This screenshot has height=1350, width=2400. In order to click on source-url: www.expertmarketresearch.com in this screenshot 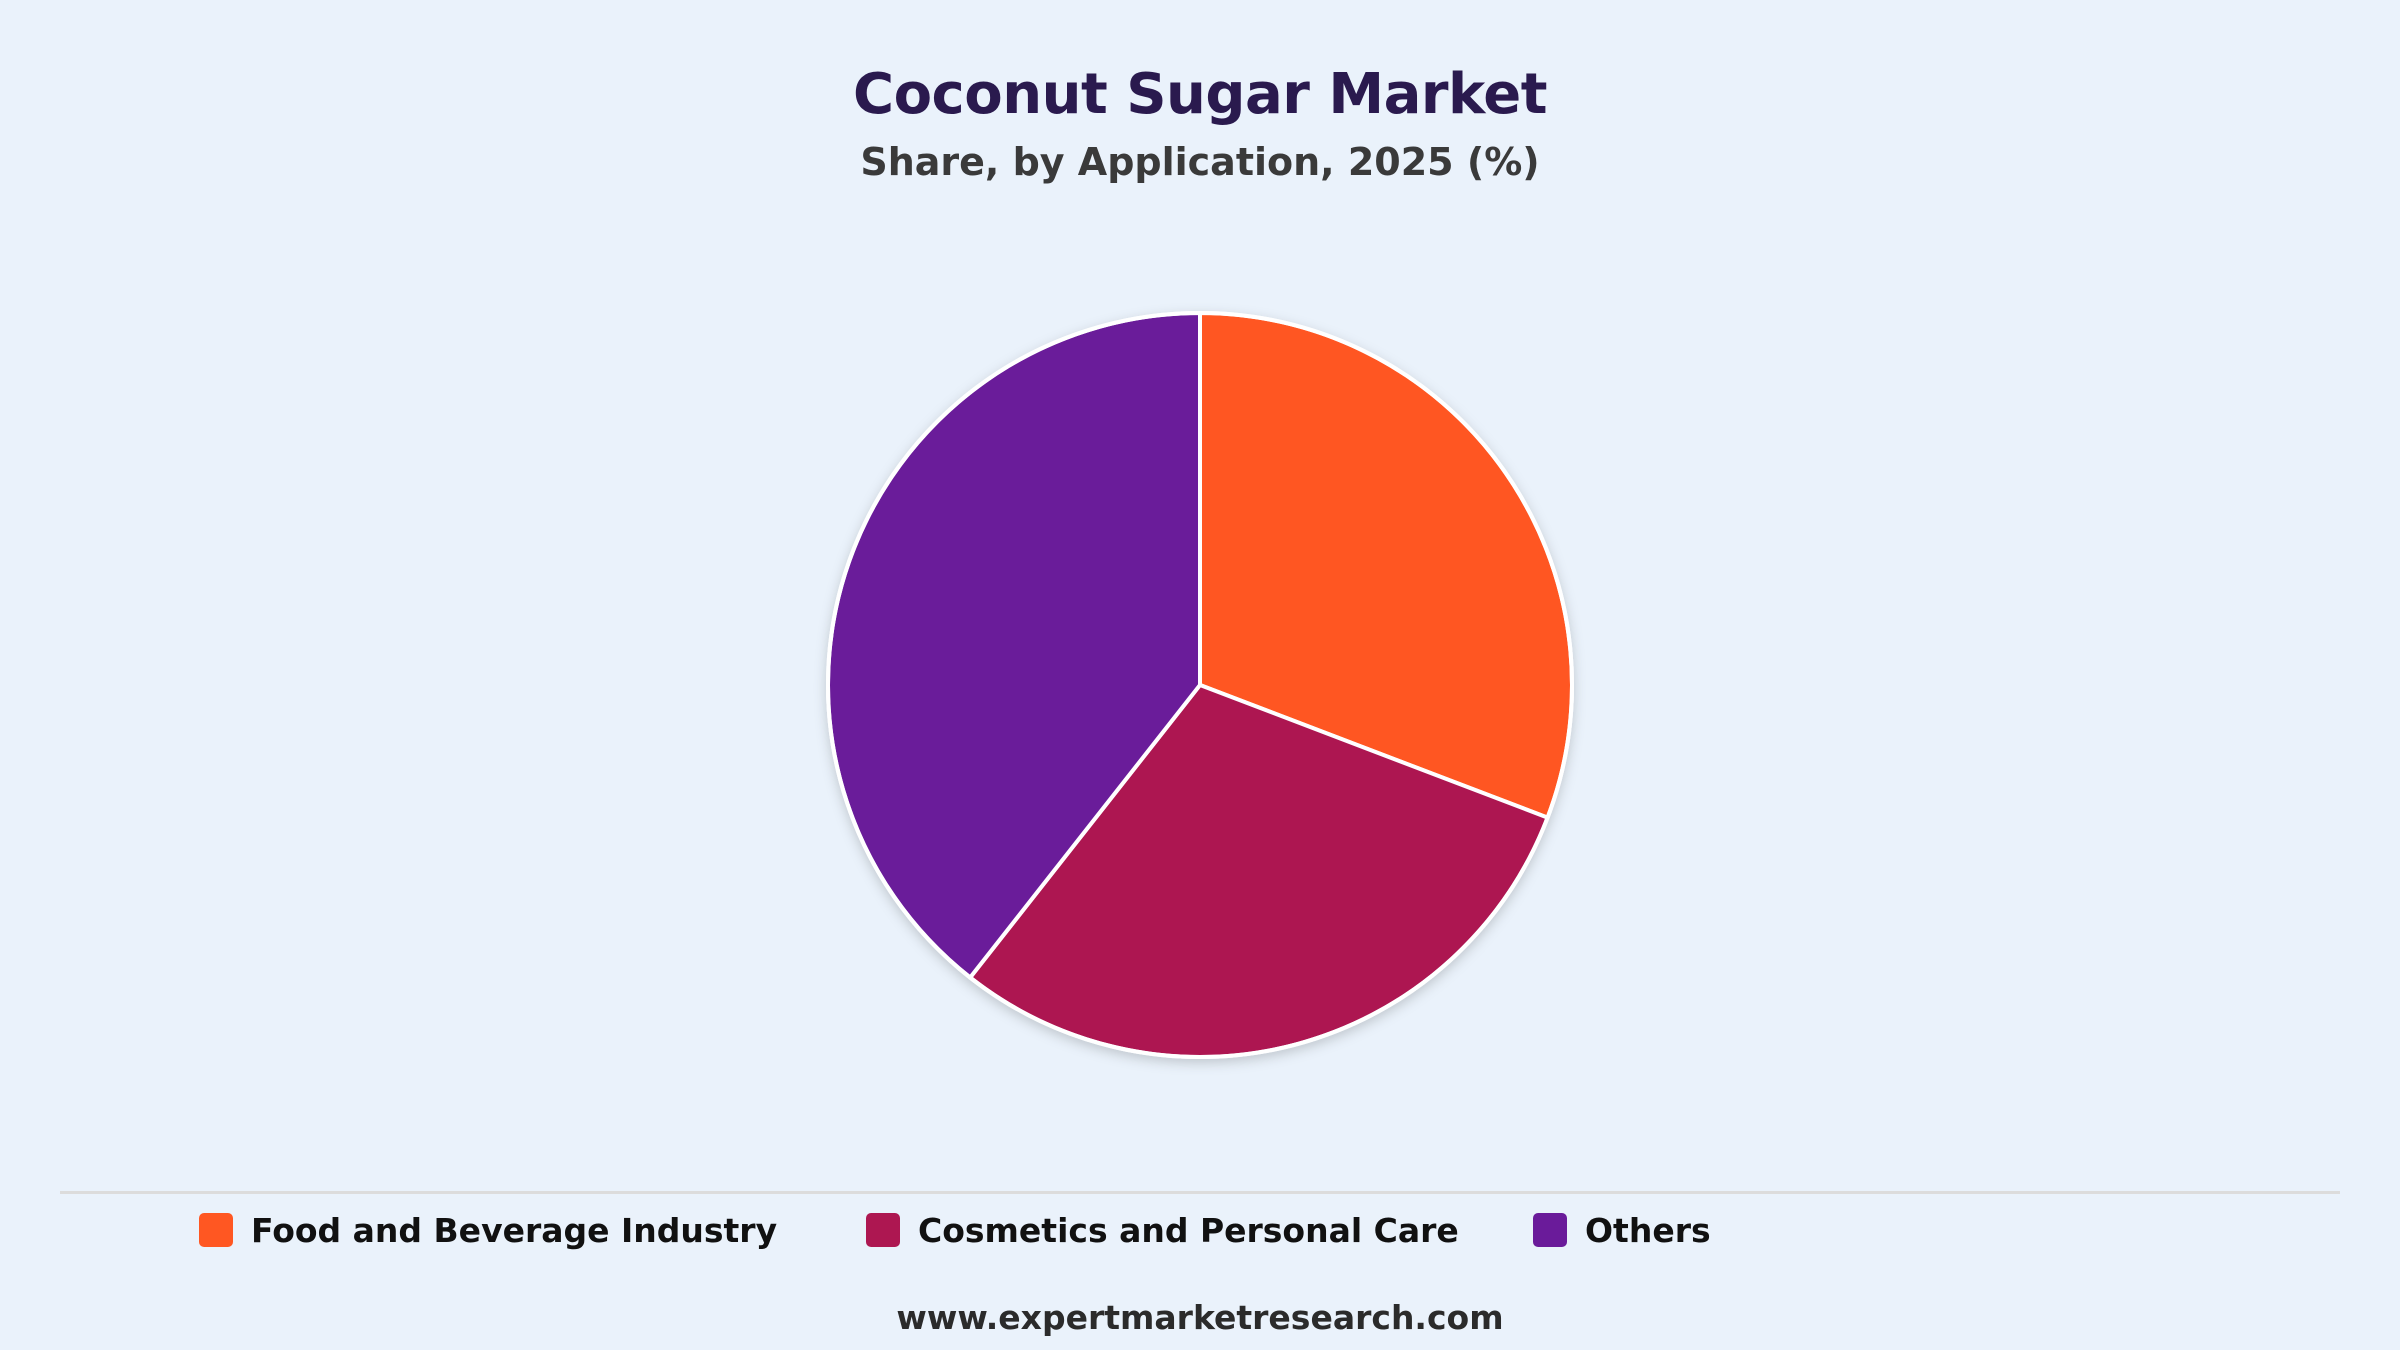, I will do `click(1200, 1317)`.